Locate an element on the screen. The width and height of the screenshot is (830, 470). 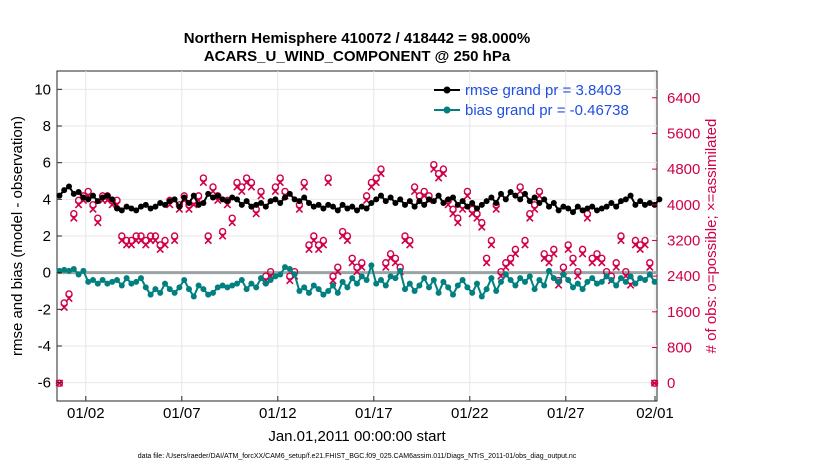
x-tick-label: 01/12 is located at coordinates (278, 413).